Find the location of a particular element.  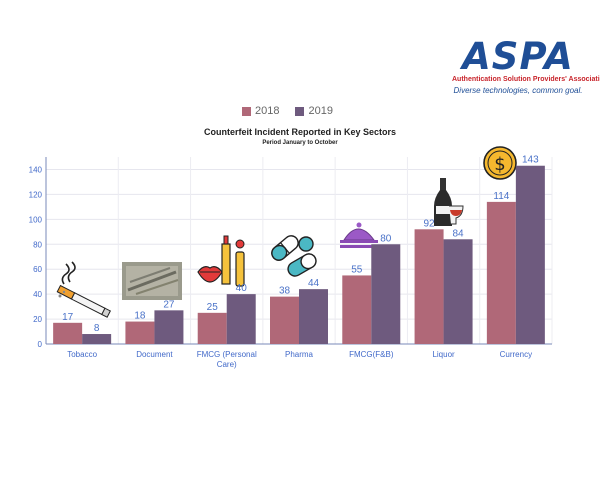

x-tick-label: FMCG(F&B) is located at coordinates (371, 354).